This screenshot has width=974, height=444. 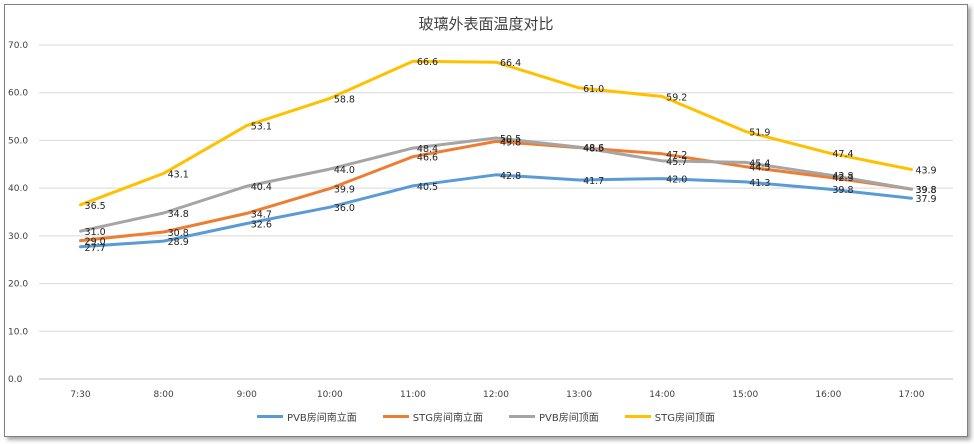 What do you see at coordinates (344, 190) in the screenshot?
I see `data-label: 39.9` at bounding box center [344, 190].